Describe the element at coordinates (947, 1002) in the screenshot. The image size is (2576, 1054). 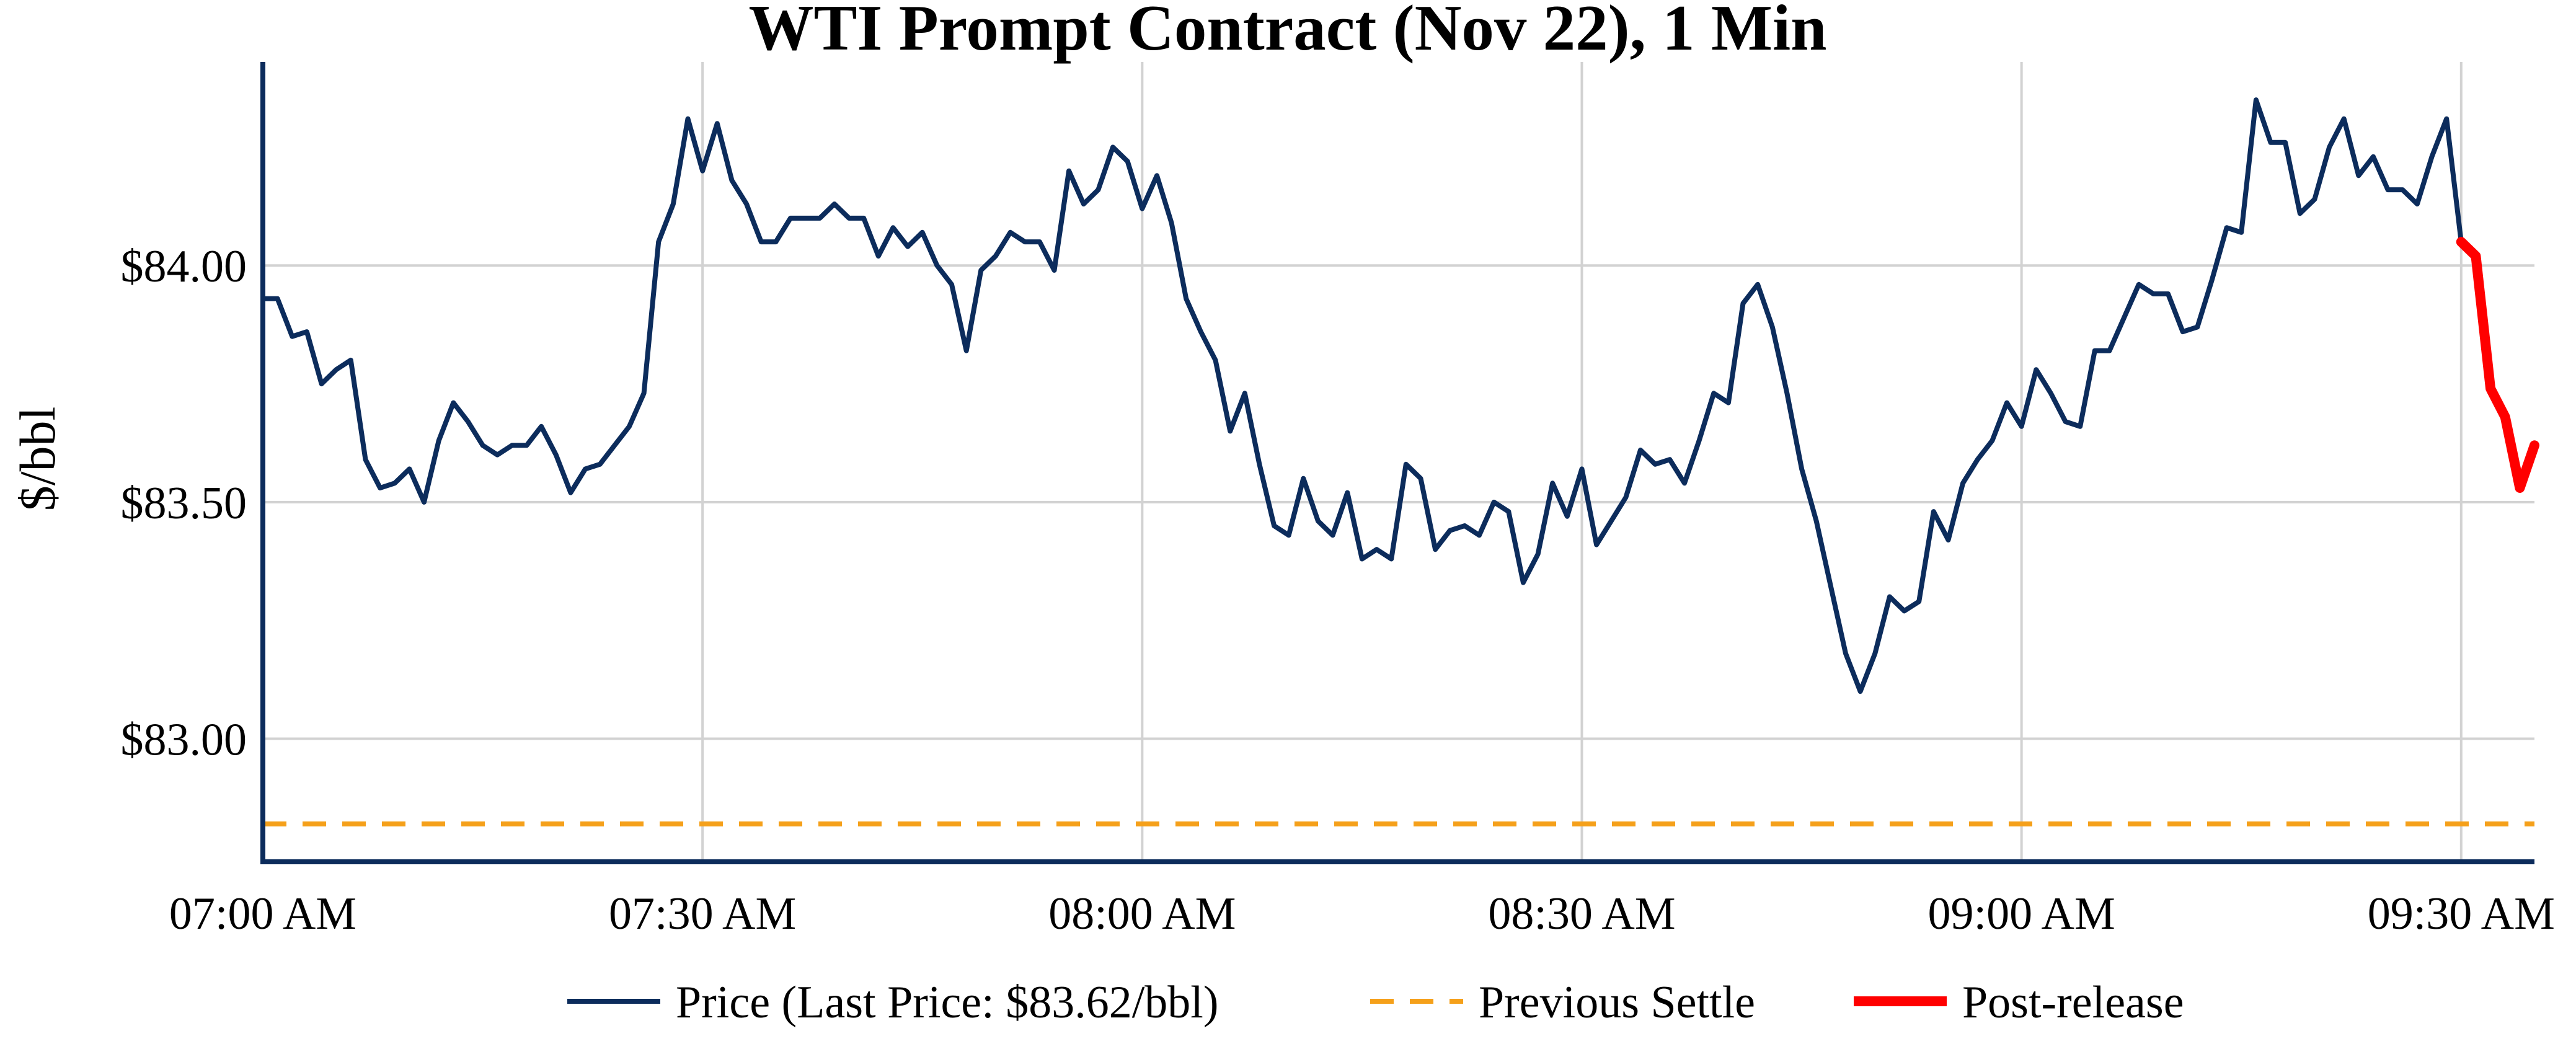
I see `legend-label: Price (Last Price: $83.62/bbl)` at that location.